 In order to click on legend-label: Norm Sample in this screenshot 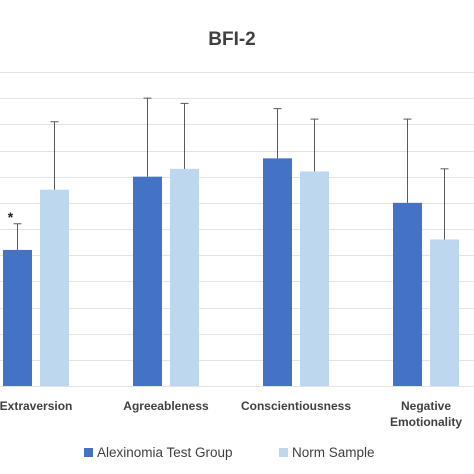, I will do `click(333, 452)`.